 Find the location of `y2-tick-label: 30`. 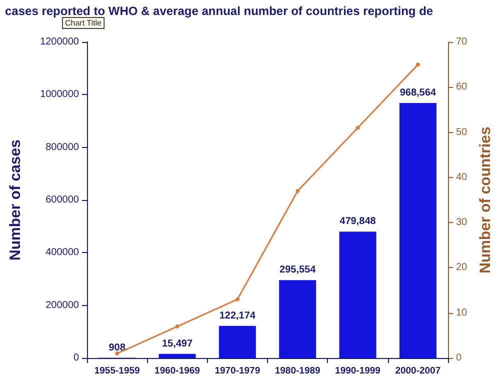

y2-tick-label: 30 is located at coordinates (462, 222).